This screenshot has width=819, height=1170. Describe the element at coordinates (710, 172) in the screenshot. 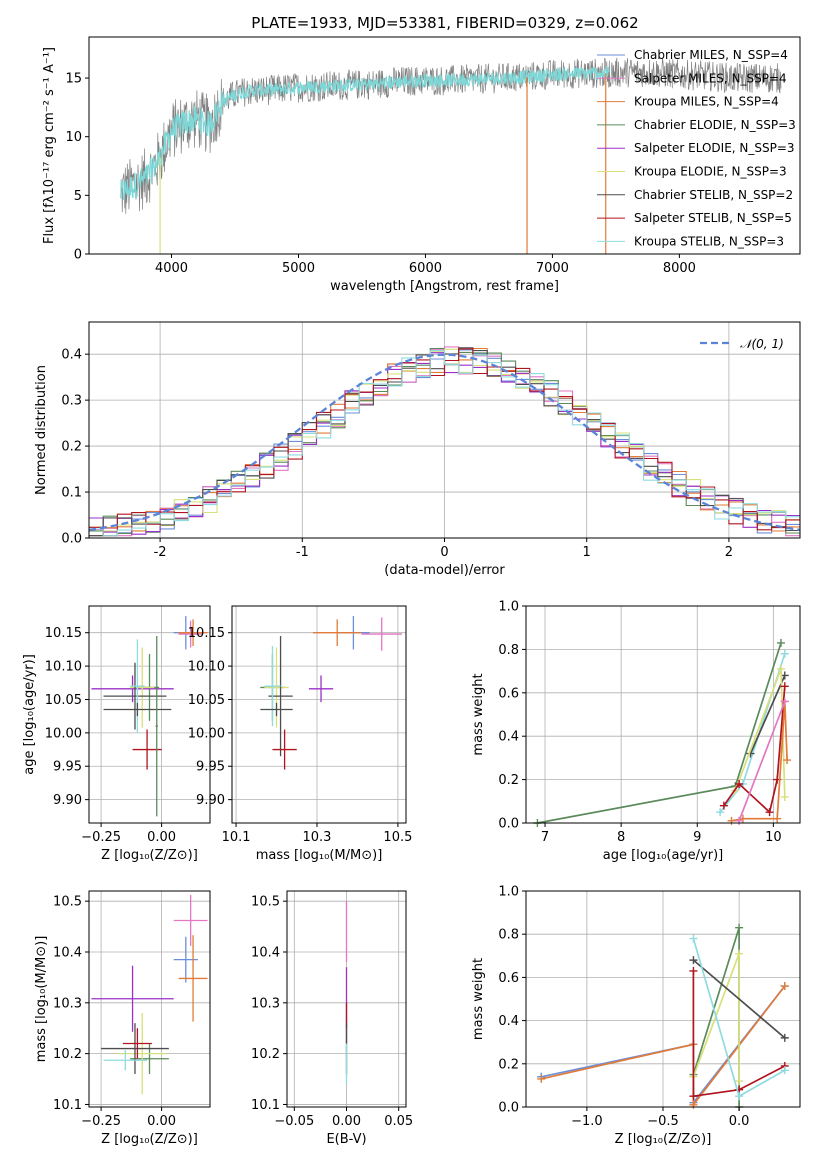

I see `legend-label: Kroupa ELODIE, N_SSP=3` at that location.